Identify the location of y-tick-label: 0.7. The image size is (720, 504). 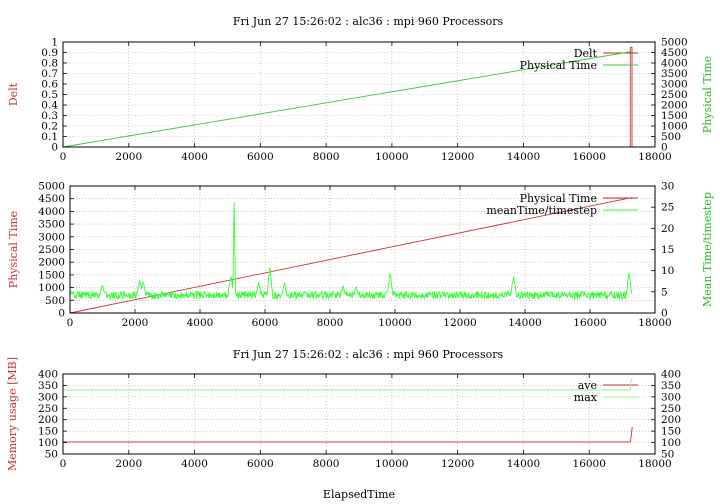
(49, 74).